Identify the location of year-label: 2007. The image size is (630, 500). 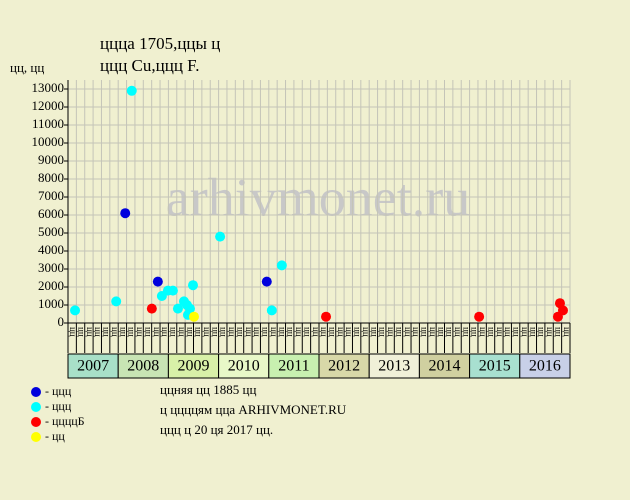
(93, 366).